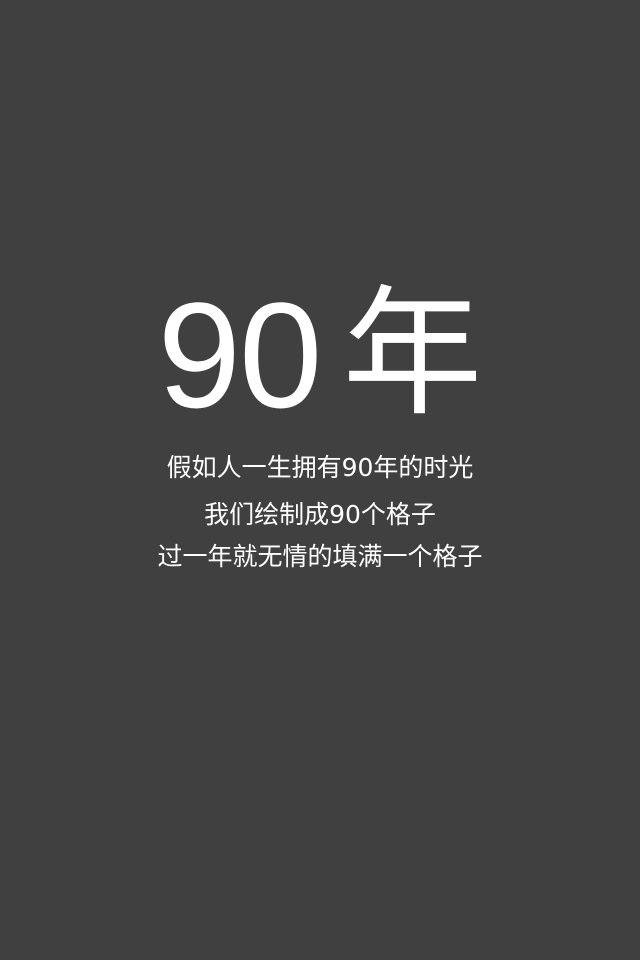  What do you see at coordinates (320, 556) in the screenshot?
I see `caption-line-3: 过一年就无情的填满一个格子` at bounding box center [320, 556].